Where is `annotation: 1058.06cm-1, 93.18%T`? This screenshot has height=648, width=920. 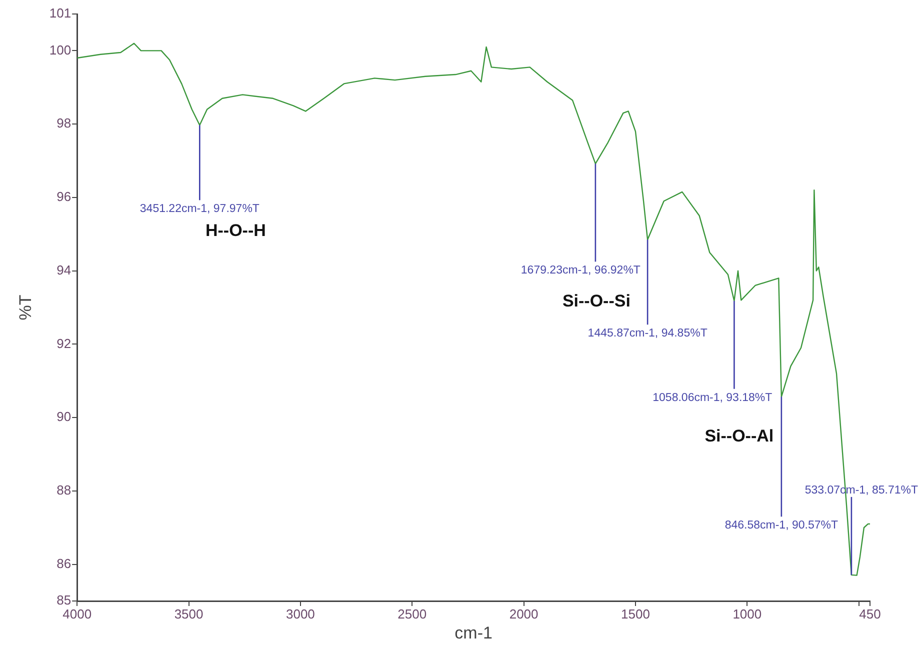 annotation: 1058.06cm-1, 93.18%T is located at coordinates (712, 398).